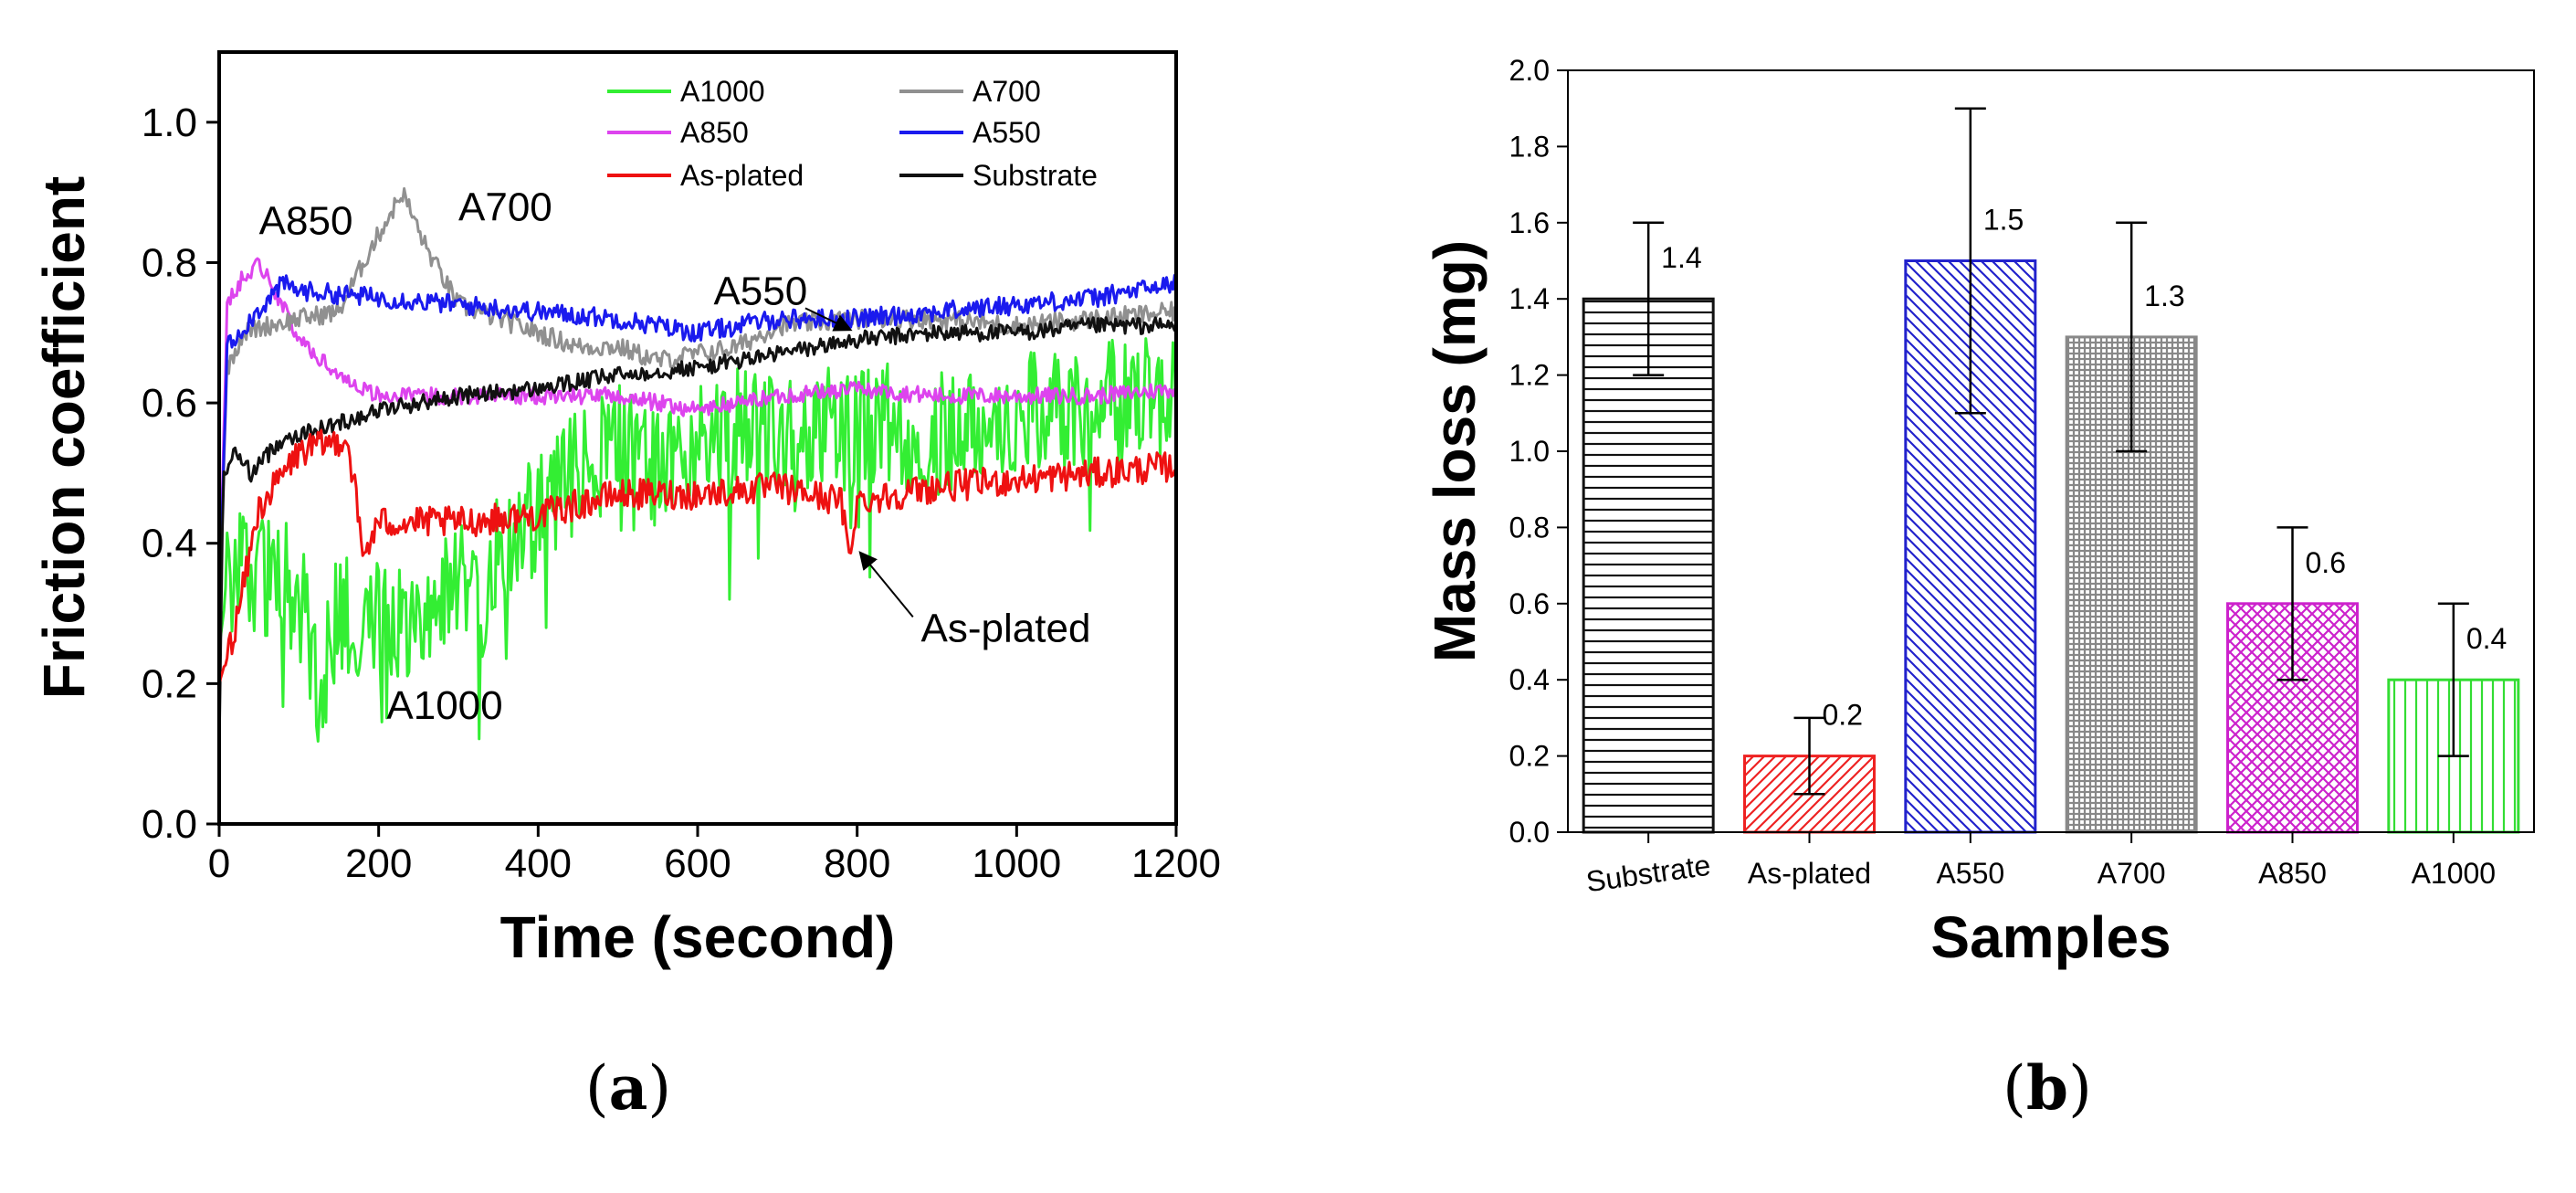 The width and height of the screenshot is (2576, 1193). Describe the element at coordinates (1529, 146) in the screenshot. I see `panel-b-y-tick-label: 1.8` at that location.